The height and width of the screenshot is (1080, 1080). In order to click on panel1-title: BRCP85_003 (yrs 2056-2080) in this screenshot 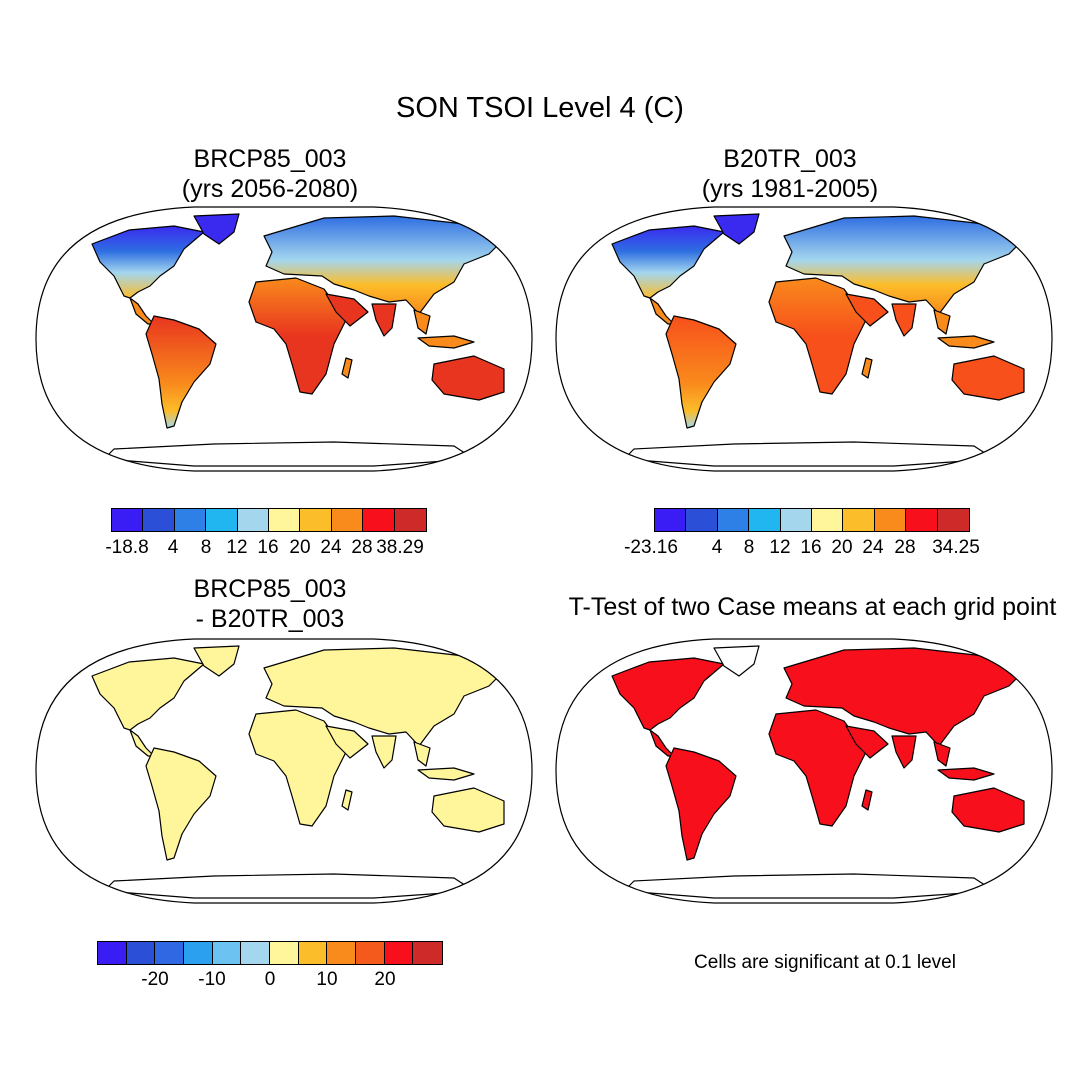, I will do `click(270, 174)`.